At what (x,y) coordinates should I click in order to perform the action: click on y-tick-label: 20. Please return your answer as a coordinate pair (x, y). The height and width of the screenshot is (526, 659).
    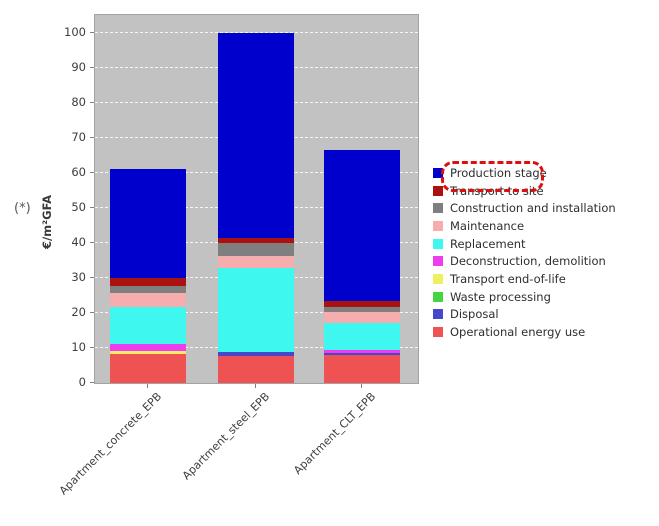
    Looking at the image, I should click on (78, 312).